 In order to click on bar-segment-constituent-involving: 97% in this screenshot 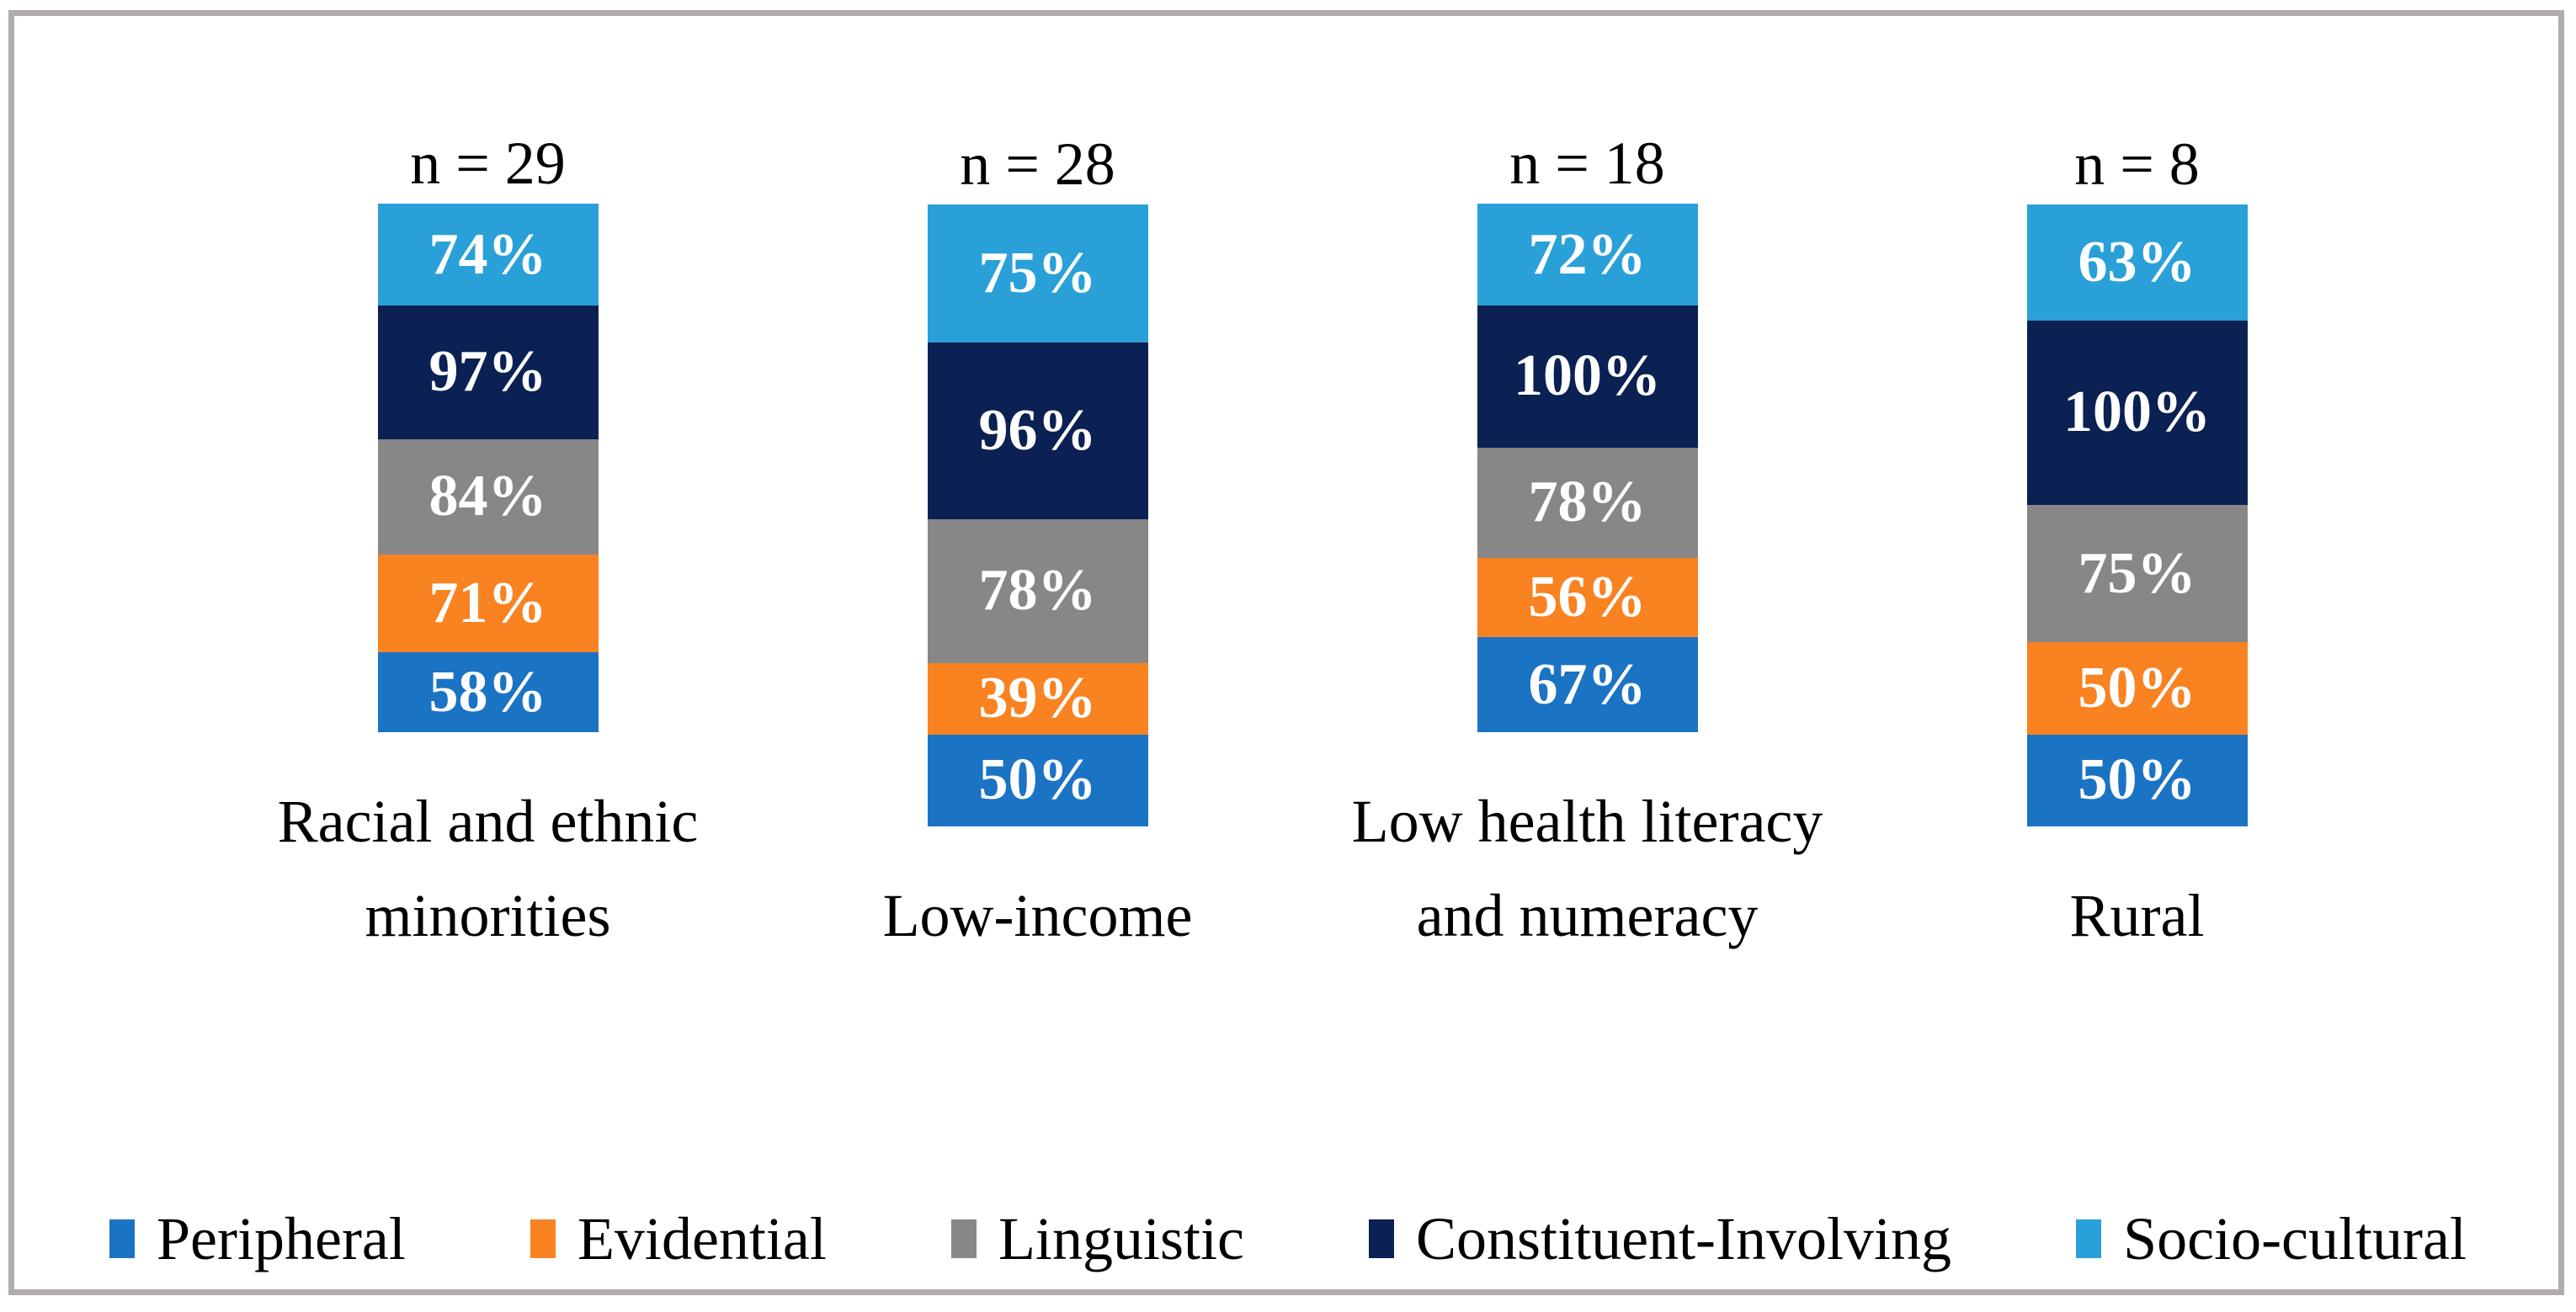, I will do `click(488, 372)`.